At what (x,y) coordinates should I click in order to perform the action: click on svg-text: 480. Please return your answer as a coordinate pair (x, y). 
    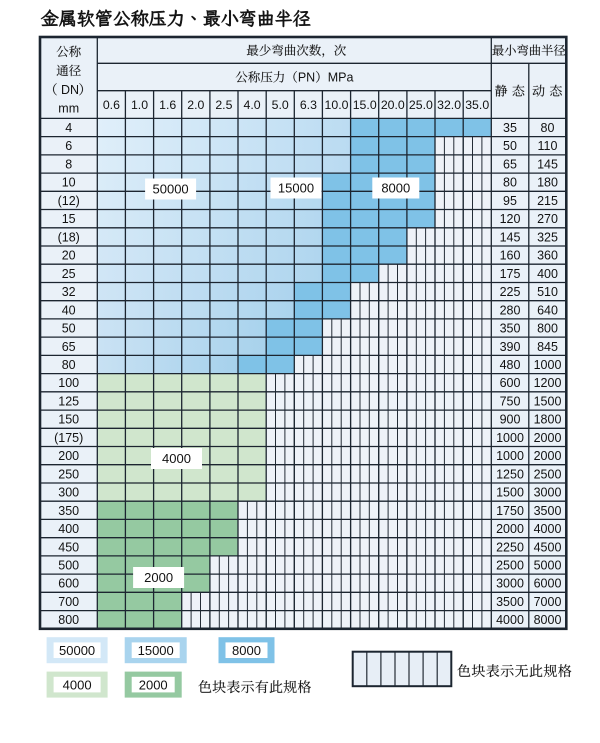
    Looking at the image, I should click on (510, 365).